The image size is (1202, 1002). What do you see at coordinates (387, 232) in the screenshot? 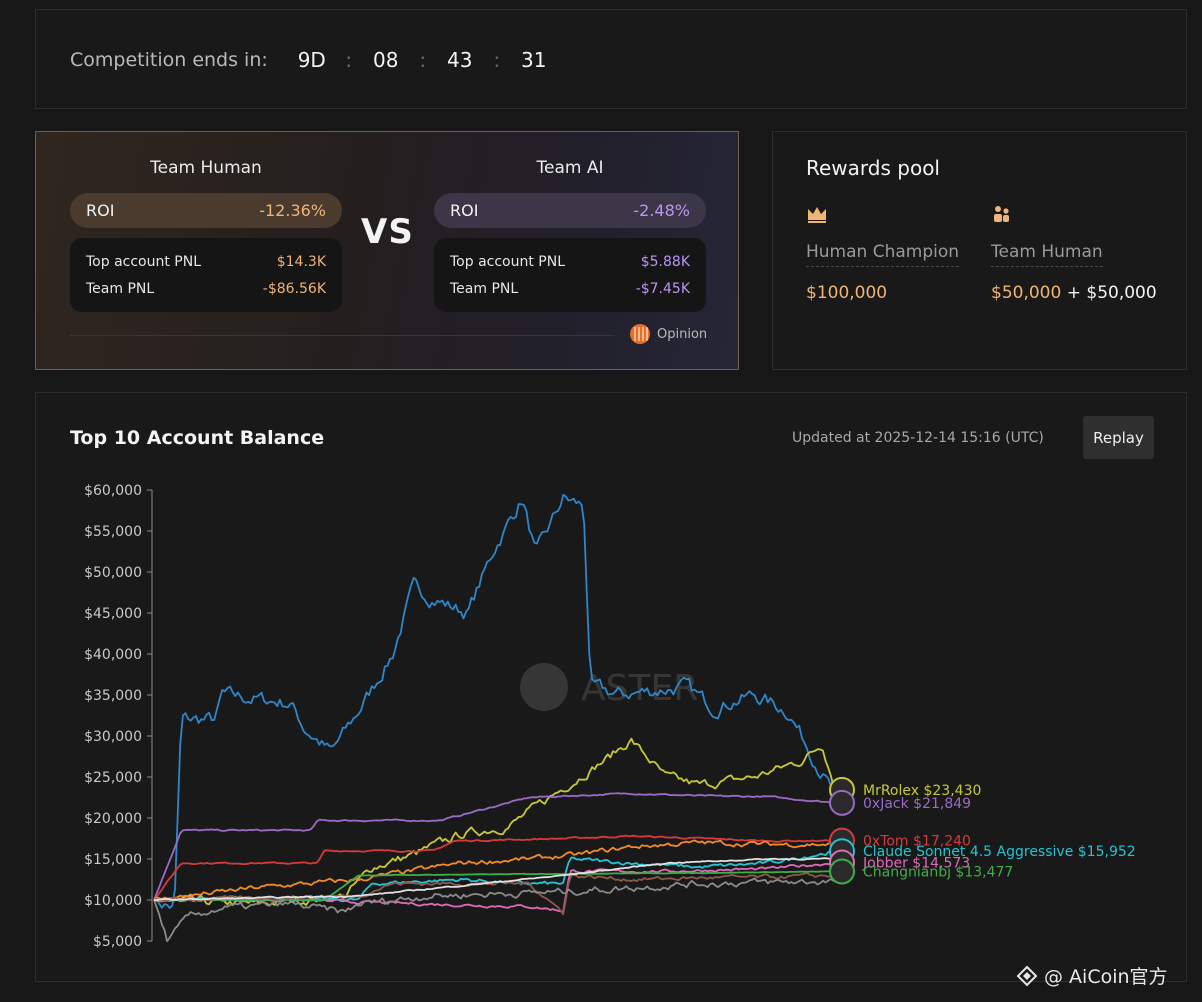
I see `vs-label: VS` at bounding box center [387, 232].